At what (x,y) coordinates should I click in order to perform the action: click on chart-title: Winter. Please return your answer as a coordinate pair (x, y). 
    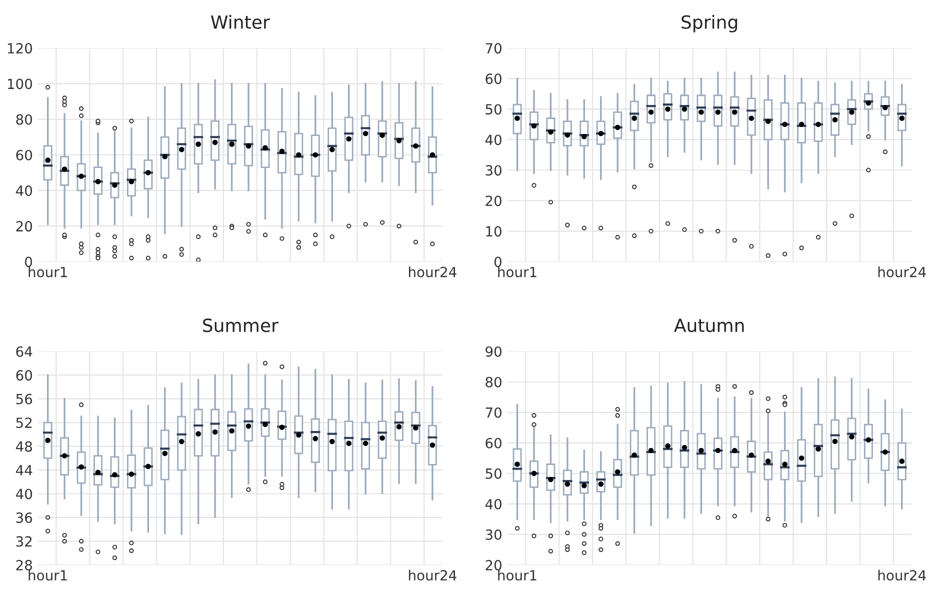
    Looking at the image, I should click on (240, 21).